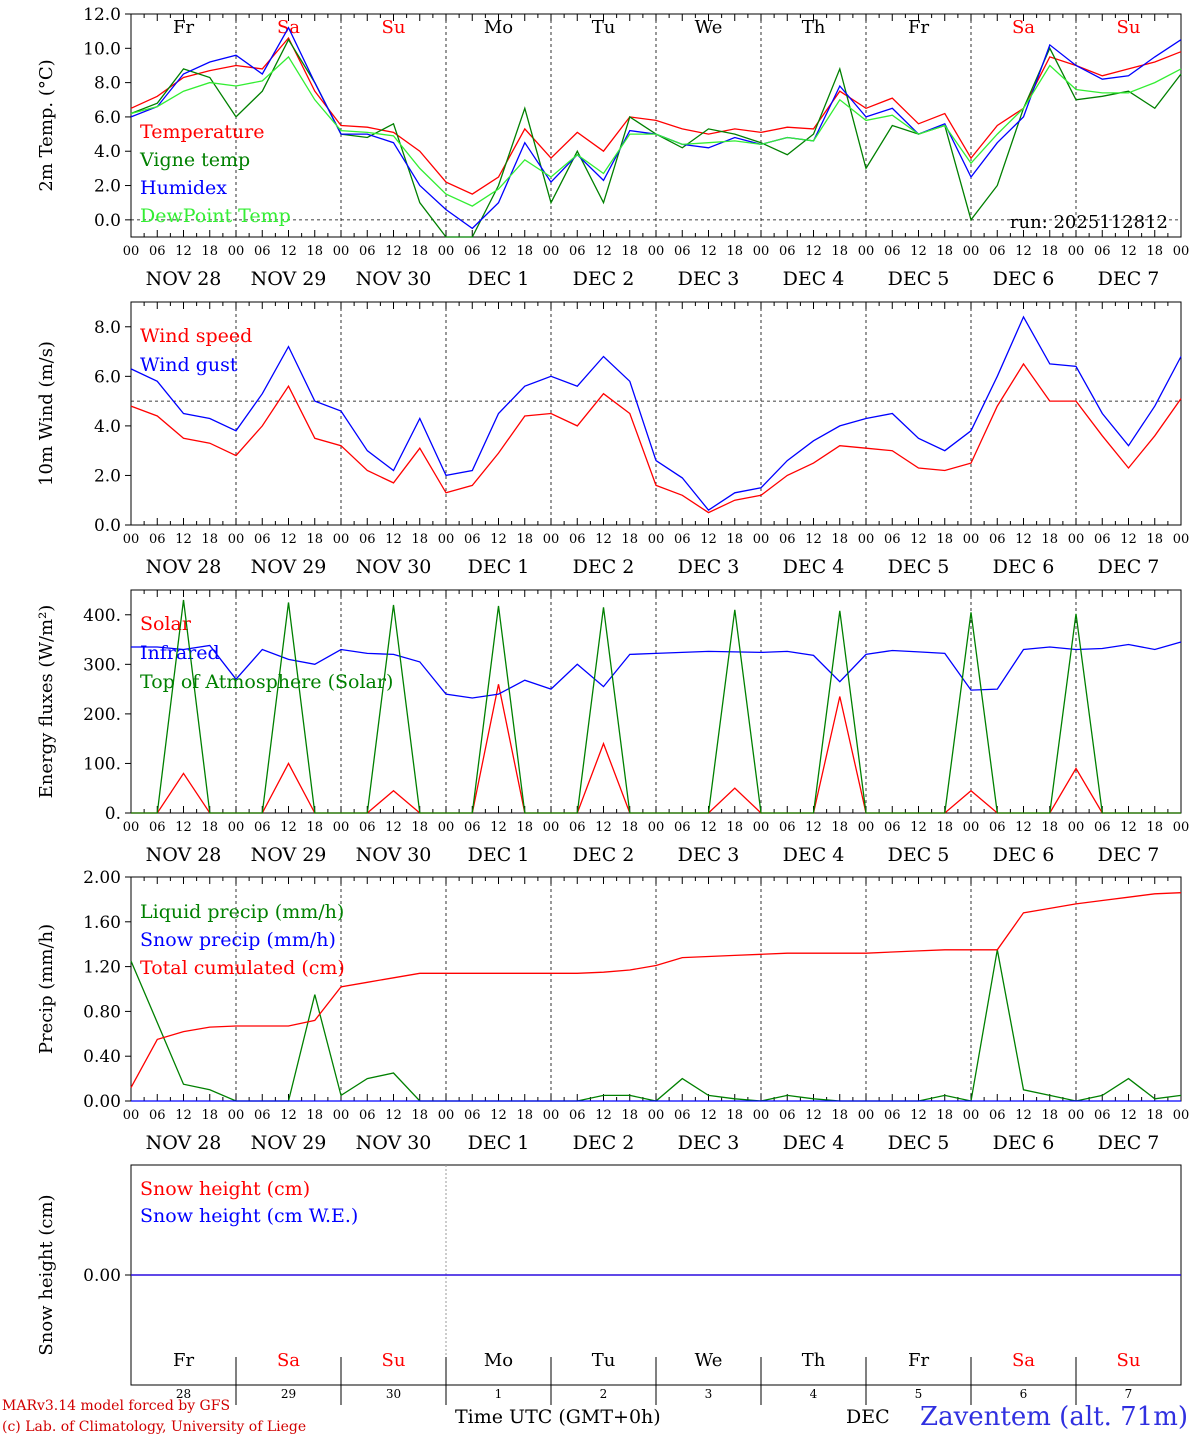 This screenshot has width=1194, height=1440. Describe the element at coordinates (604, 279) in the screenshot. I see `date-label: DEC 2` at that location.